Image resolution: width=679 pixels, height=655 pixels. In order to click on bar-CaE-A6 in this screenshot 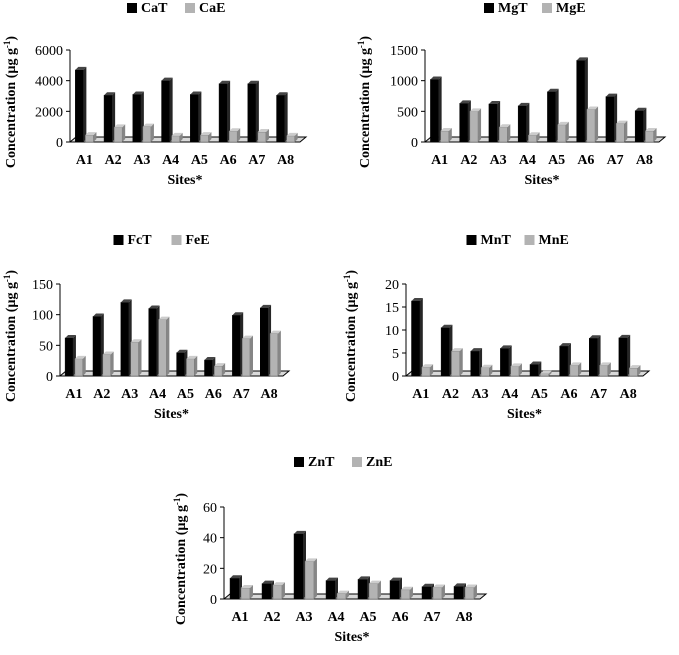, I will do `click(234, 135)`.